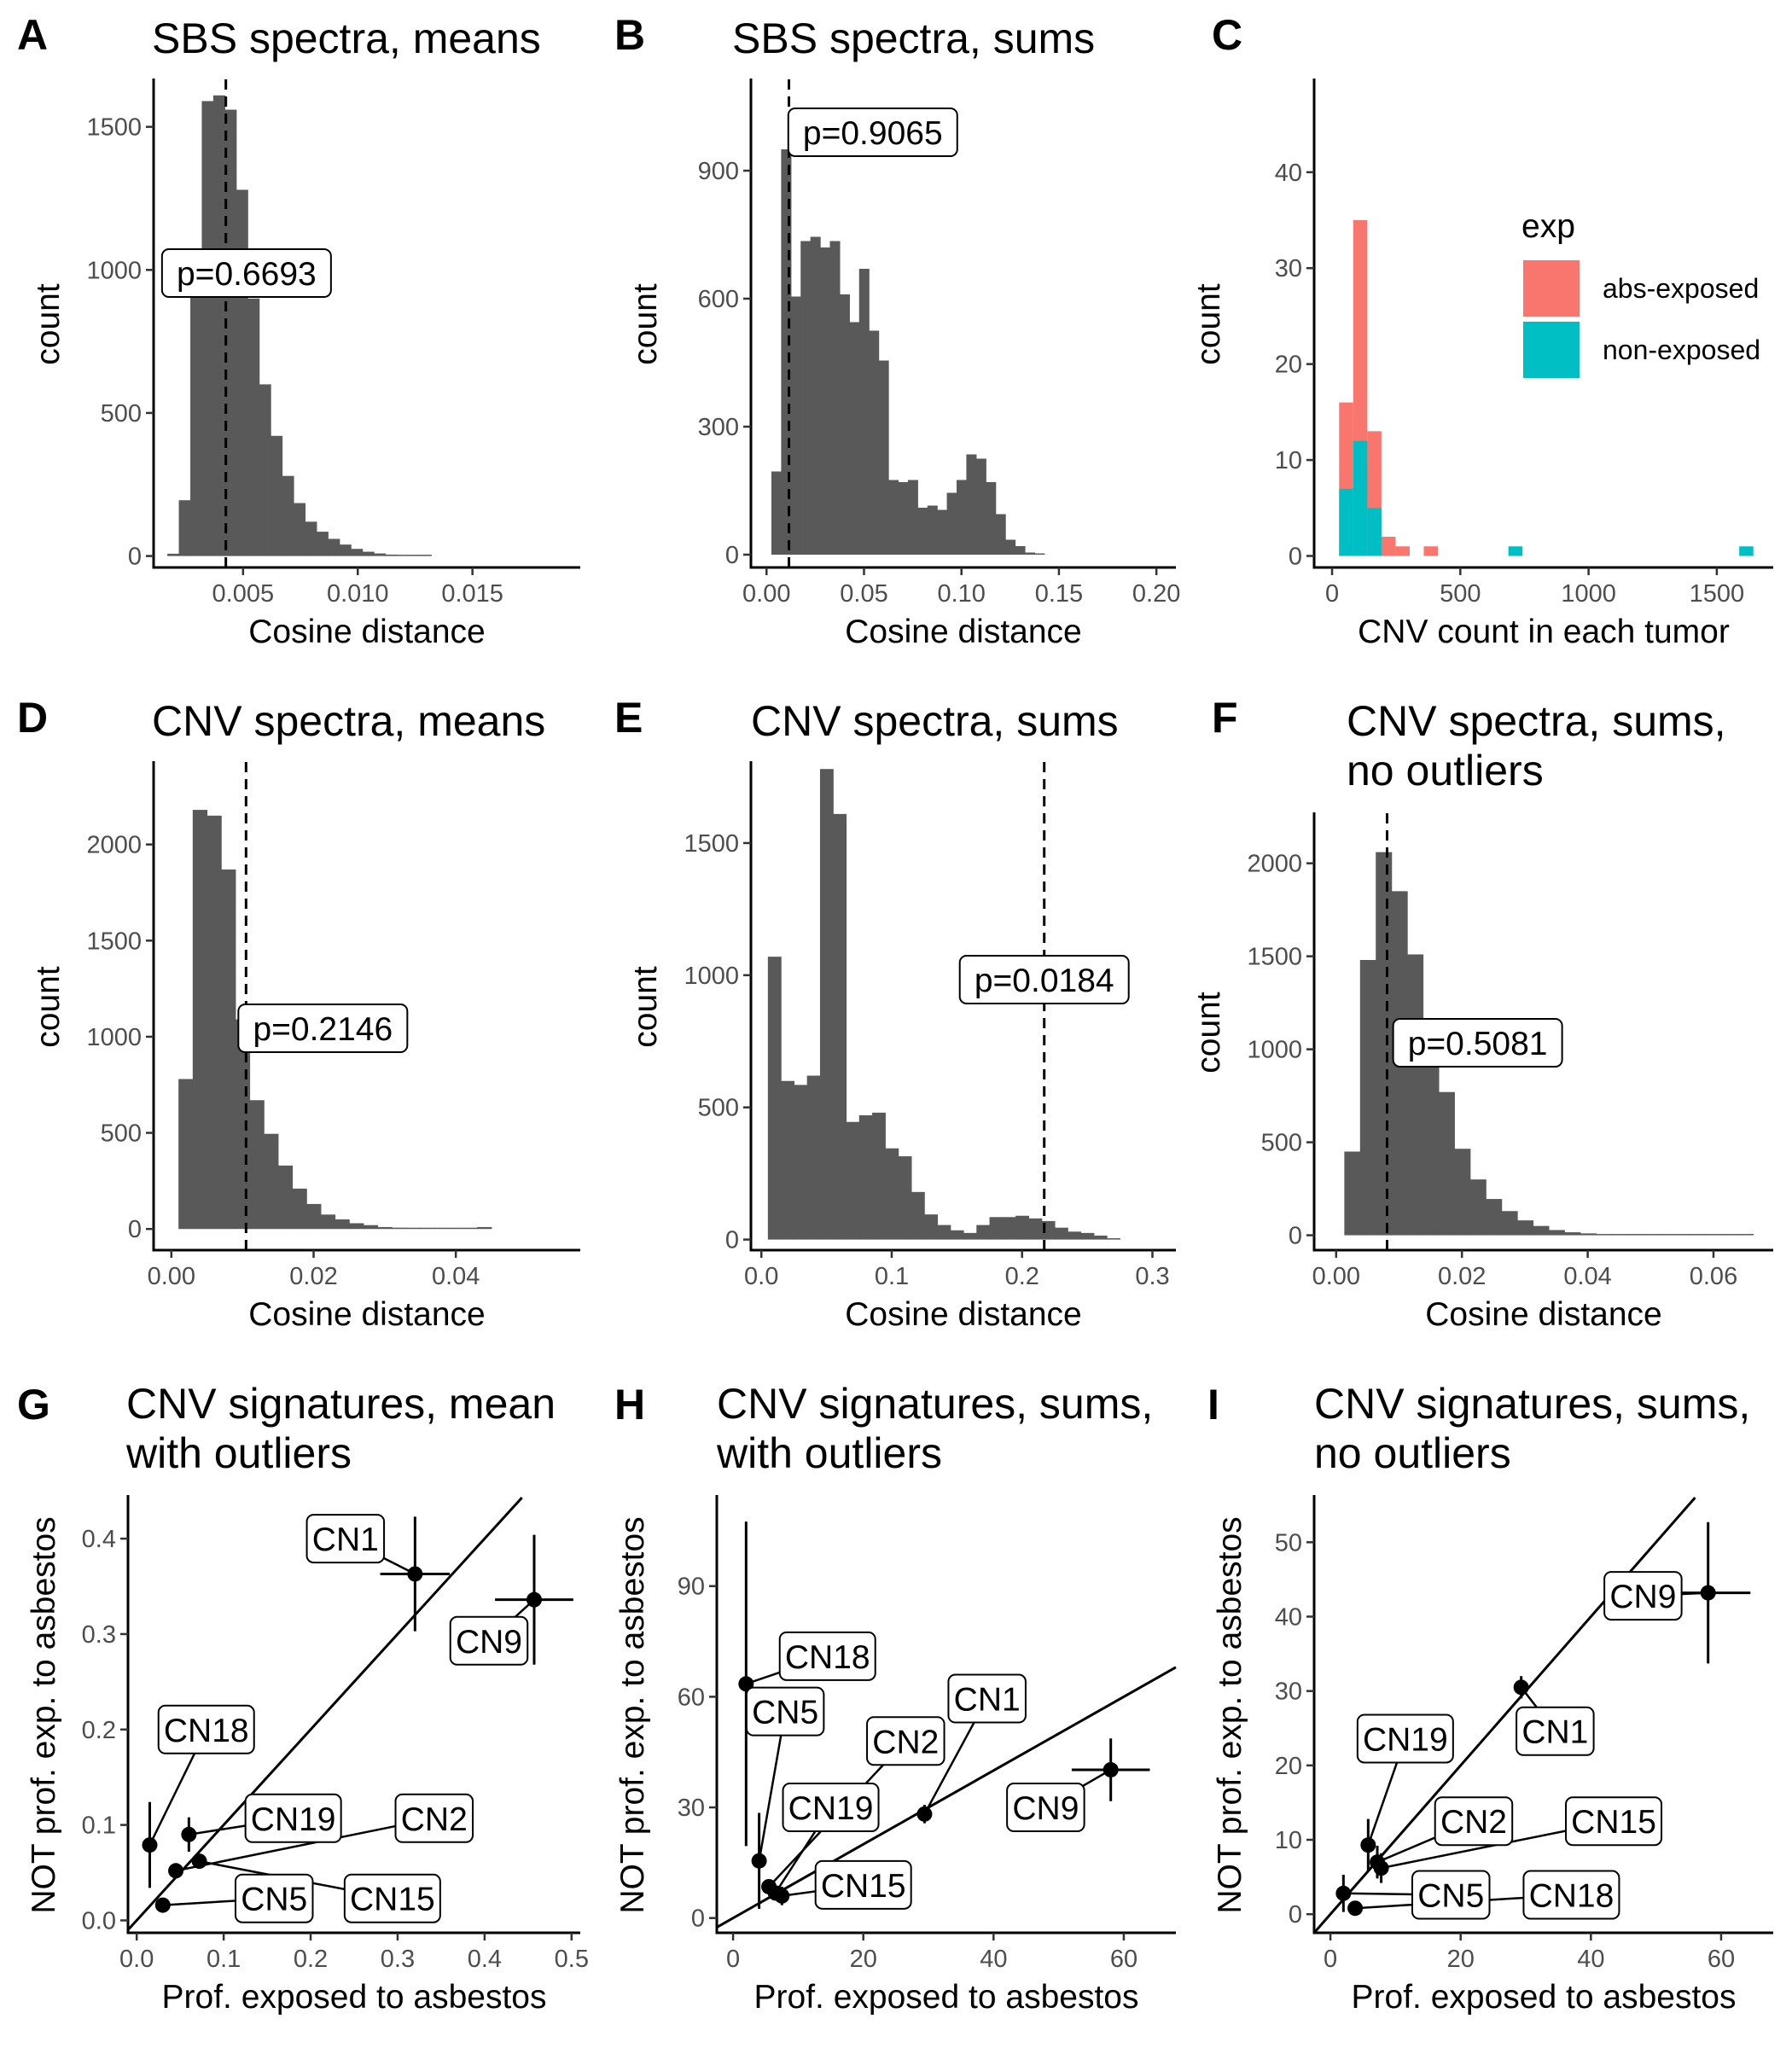  Describe the element at coordinates (691, 1697) in the screenshot. I see `y-tick-label: 60` at that location.